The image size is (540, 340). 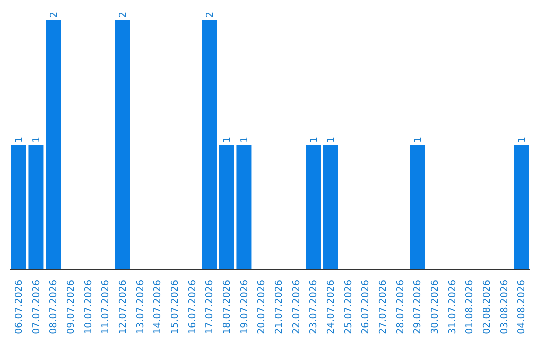 I want to click on x-tick-label: 25.07.2026, so click(x=348, y=307).